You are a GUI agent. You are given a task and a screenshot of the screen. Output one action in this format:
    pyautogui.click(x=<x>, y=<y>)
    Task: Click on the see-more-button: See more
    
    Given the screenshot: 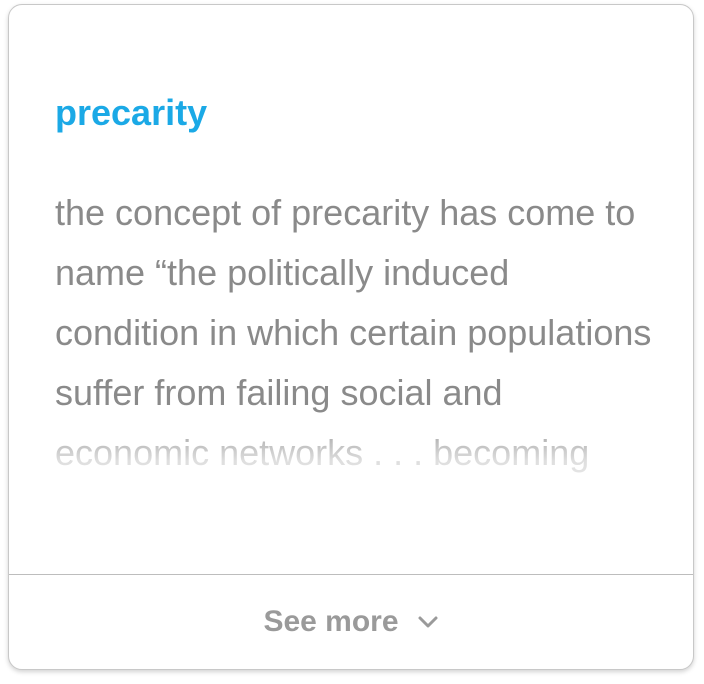 What is the action you would take?
    pyautogui.click(x=351, y=622)
    